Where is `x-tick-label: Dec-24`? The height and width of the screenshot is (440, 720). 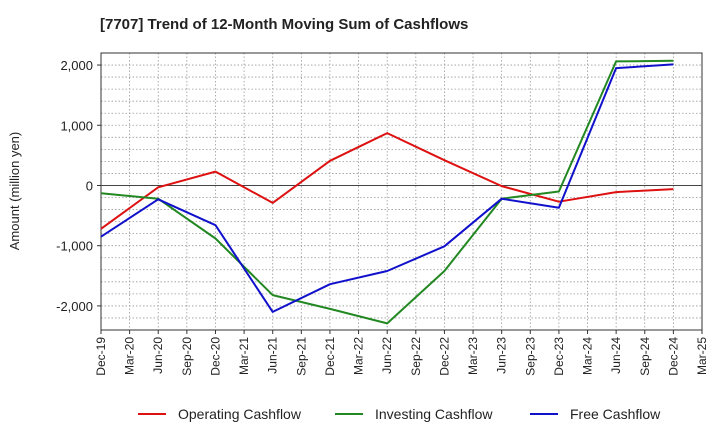 x-tick-label: Dec-24 is located at coordinates (673, 356).